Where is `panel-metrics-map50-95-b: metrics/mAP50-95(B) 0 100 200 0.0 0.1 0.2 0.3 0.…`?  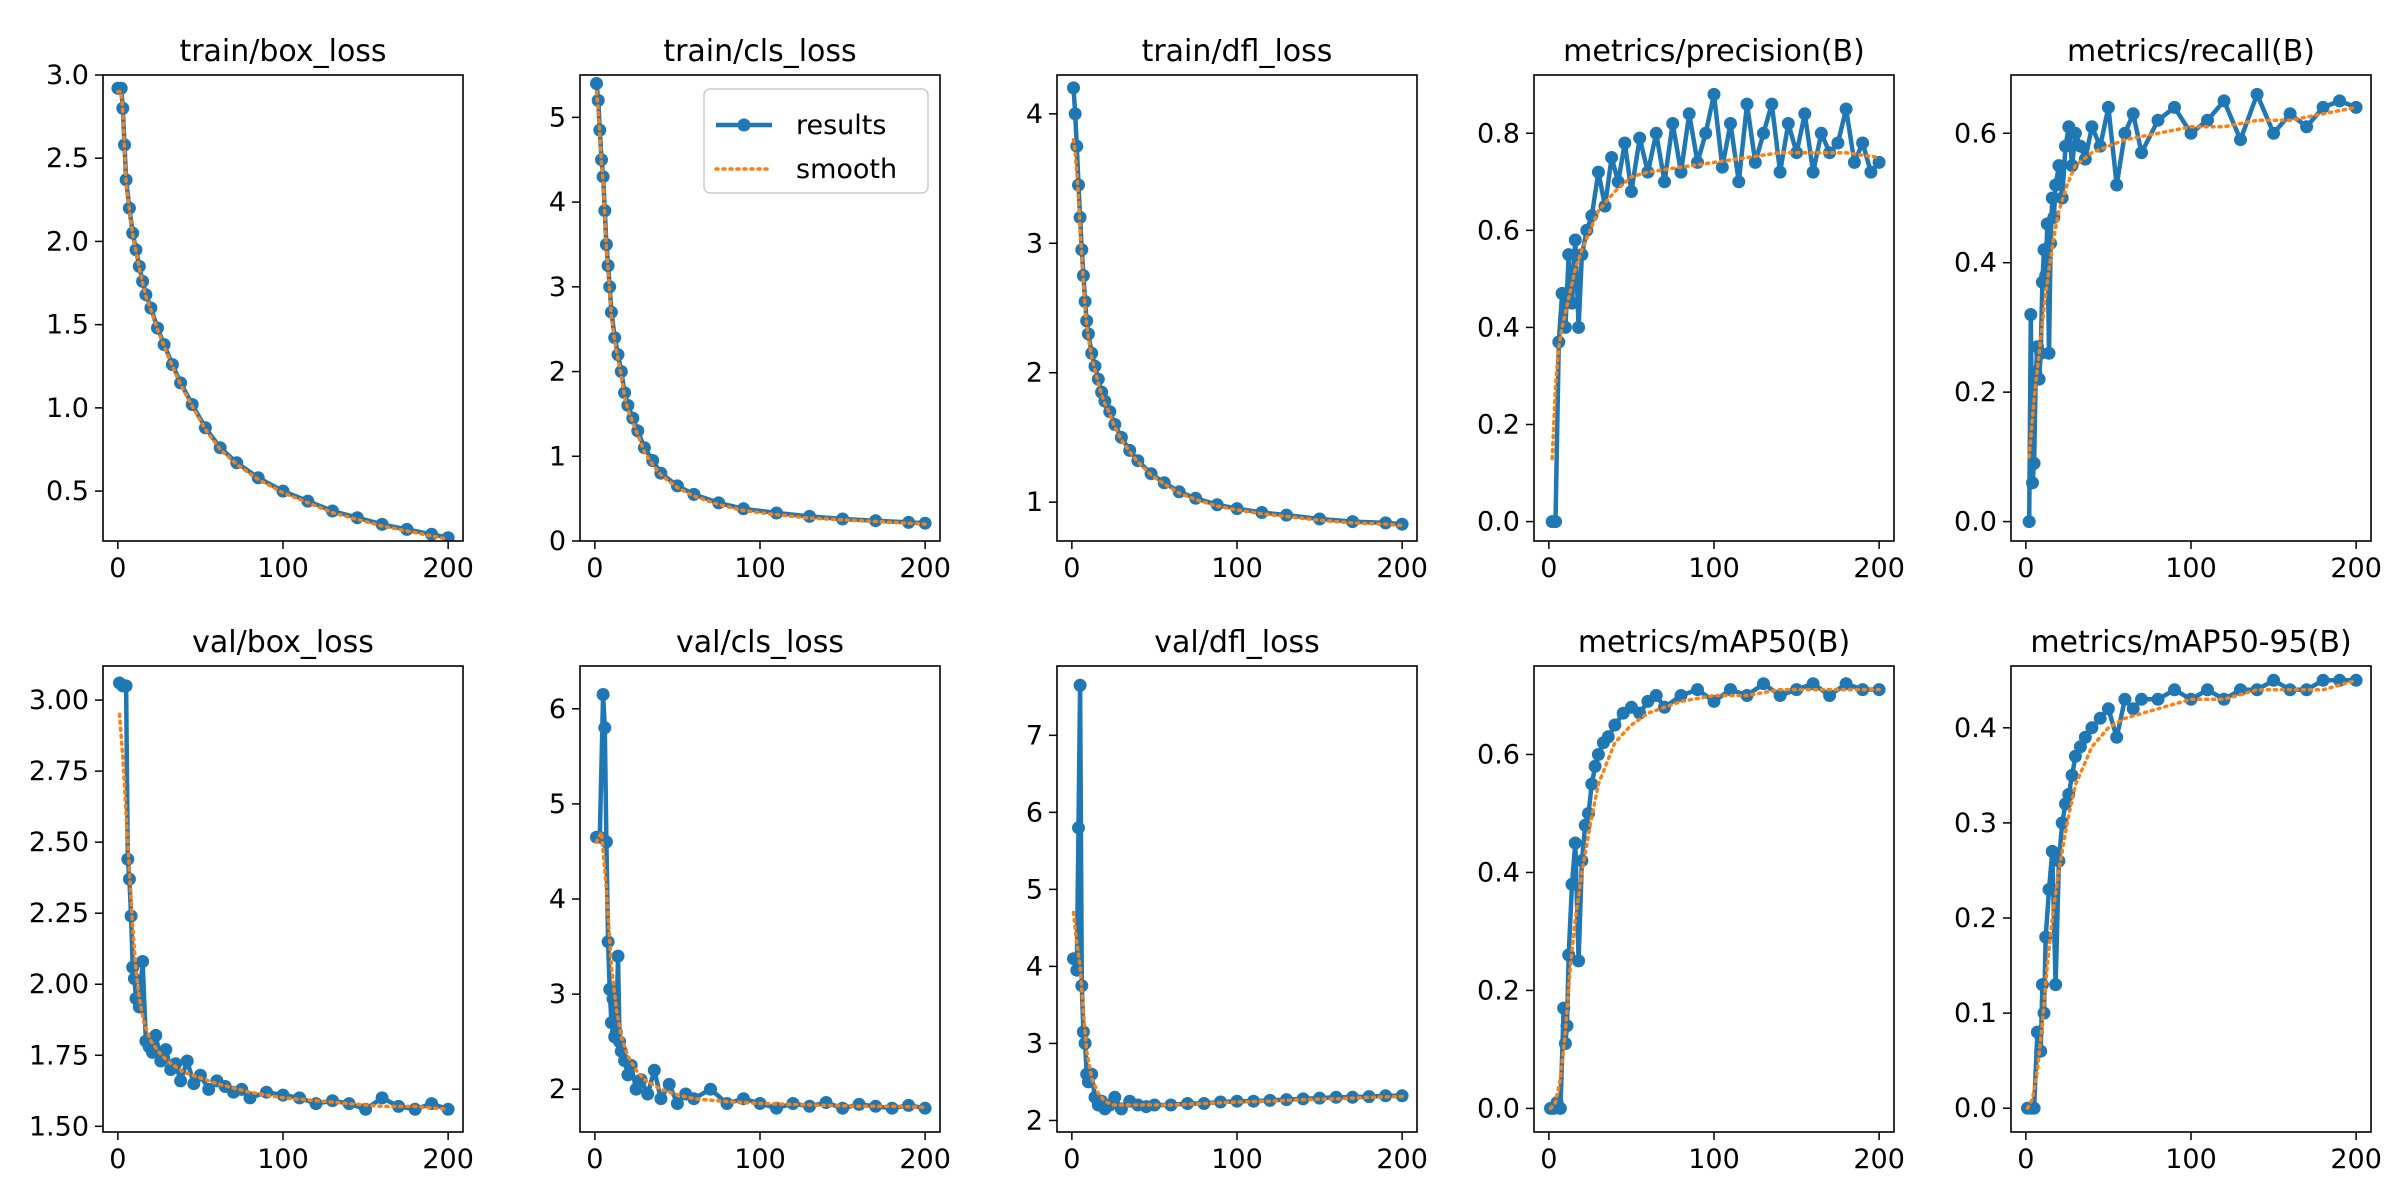 panel-metrics-map50-95-b: metrics/mAP50-95(B) 0 100 200 0.0 0.1 0.2 0.3 0.… is located at coordinates (2168, 900).